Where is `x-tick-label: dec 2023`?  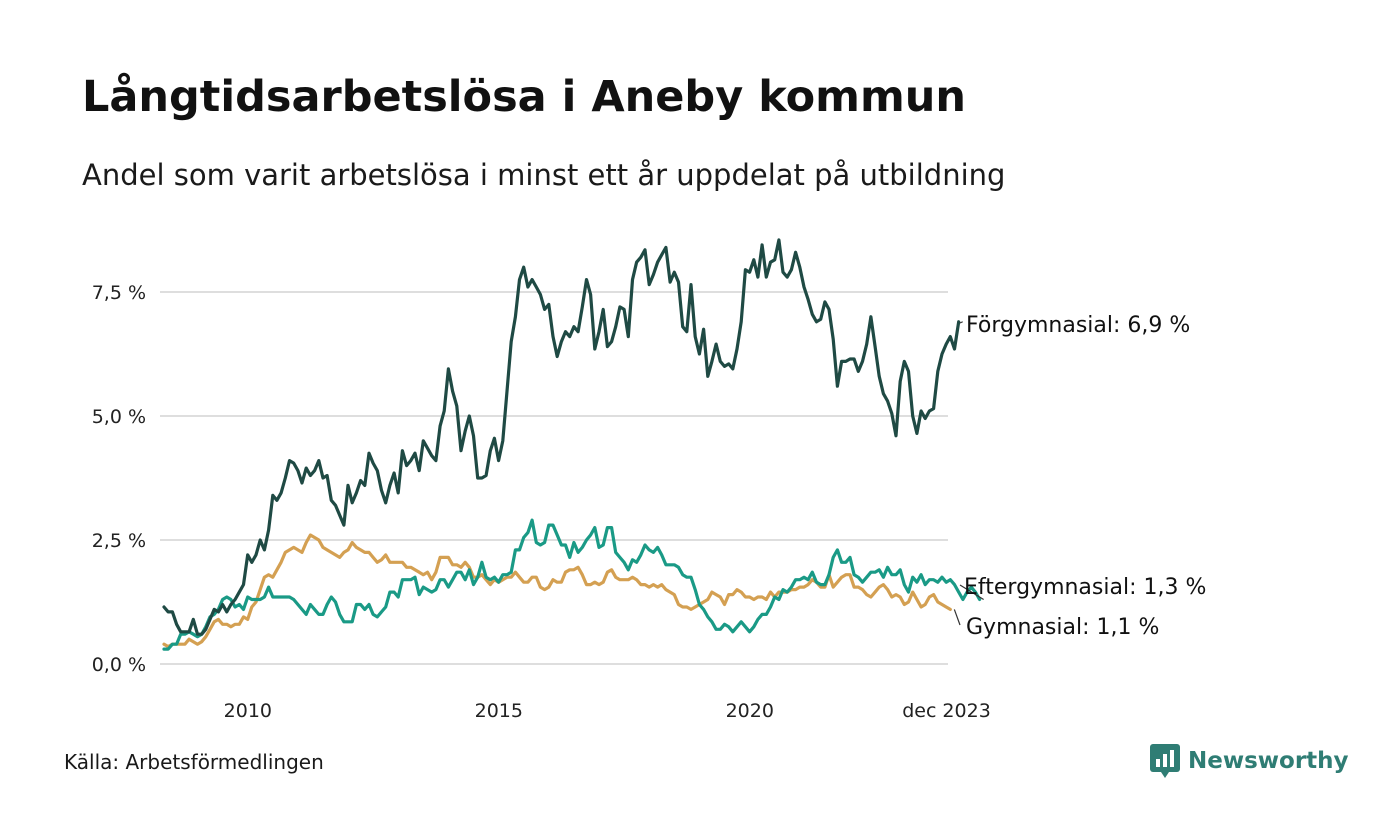
x-tick-label: dec 2023 is located at coordinates (946, 711).